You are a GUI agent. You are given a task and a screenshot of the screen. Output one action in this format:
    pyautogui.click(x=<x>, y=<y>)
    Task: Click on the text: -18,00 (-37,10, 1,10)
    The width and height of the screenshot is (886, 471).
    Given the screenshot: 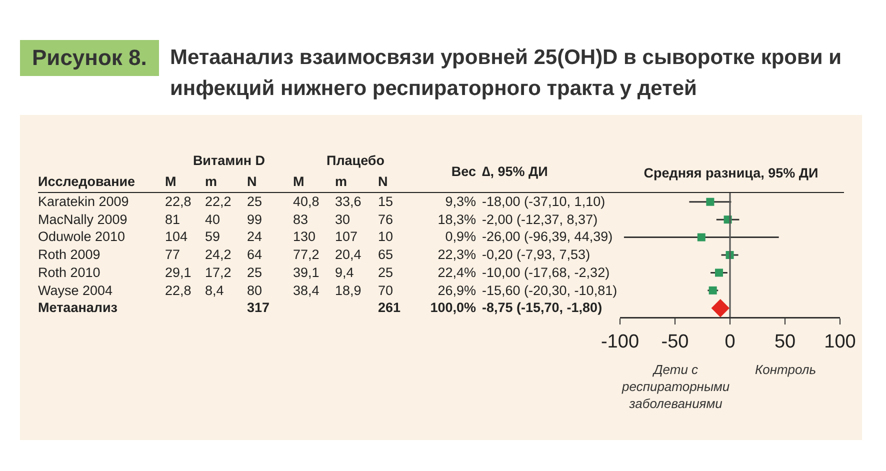 What is the action you would take?
    pyautogui.click(x=544, y=201)
    